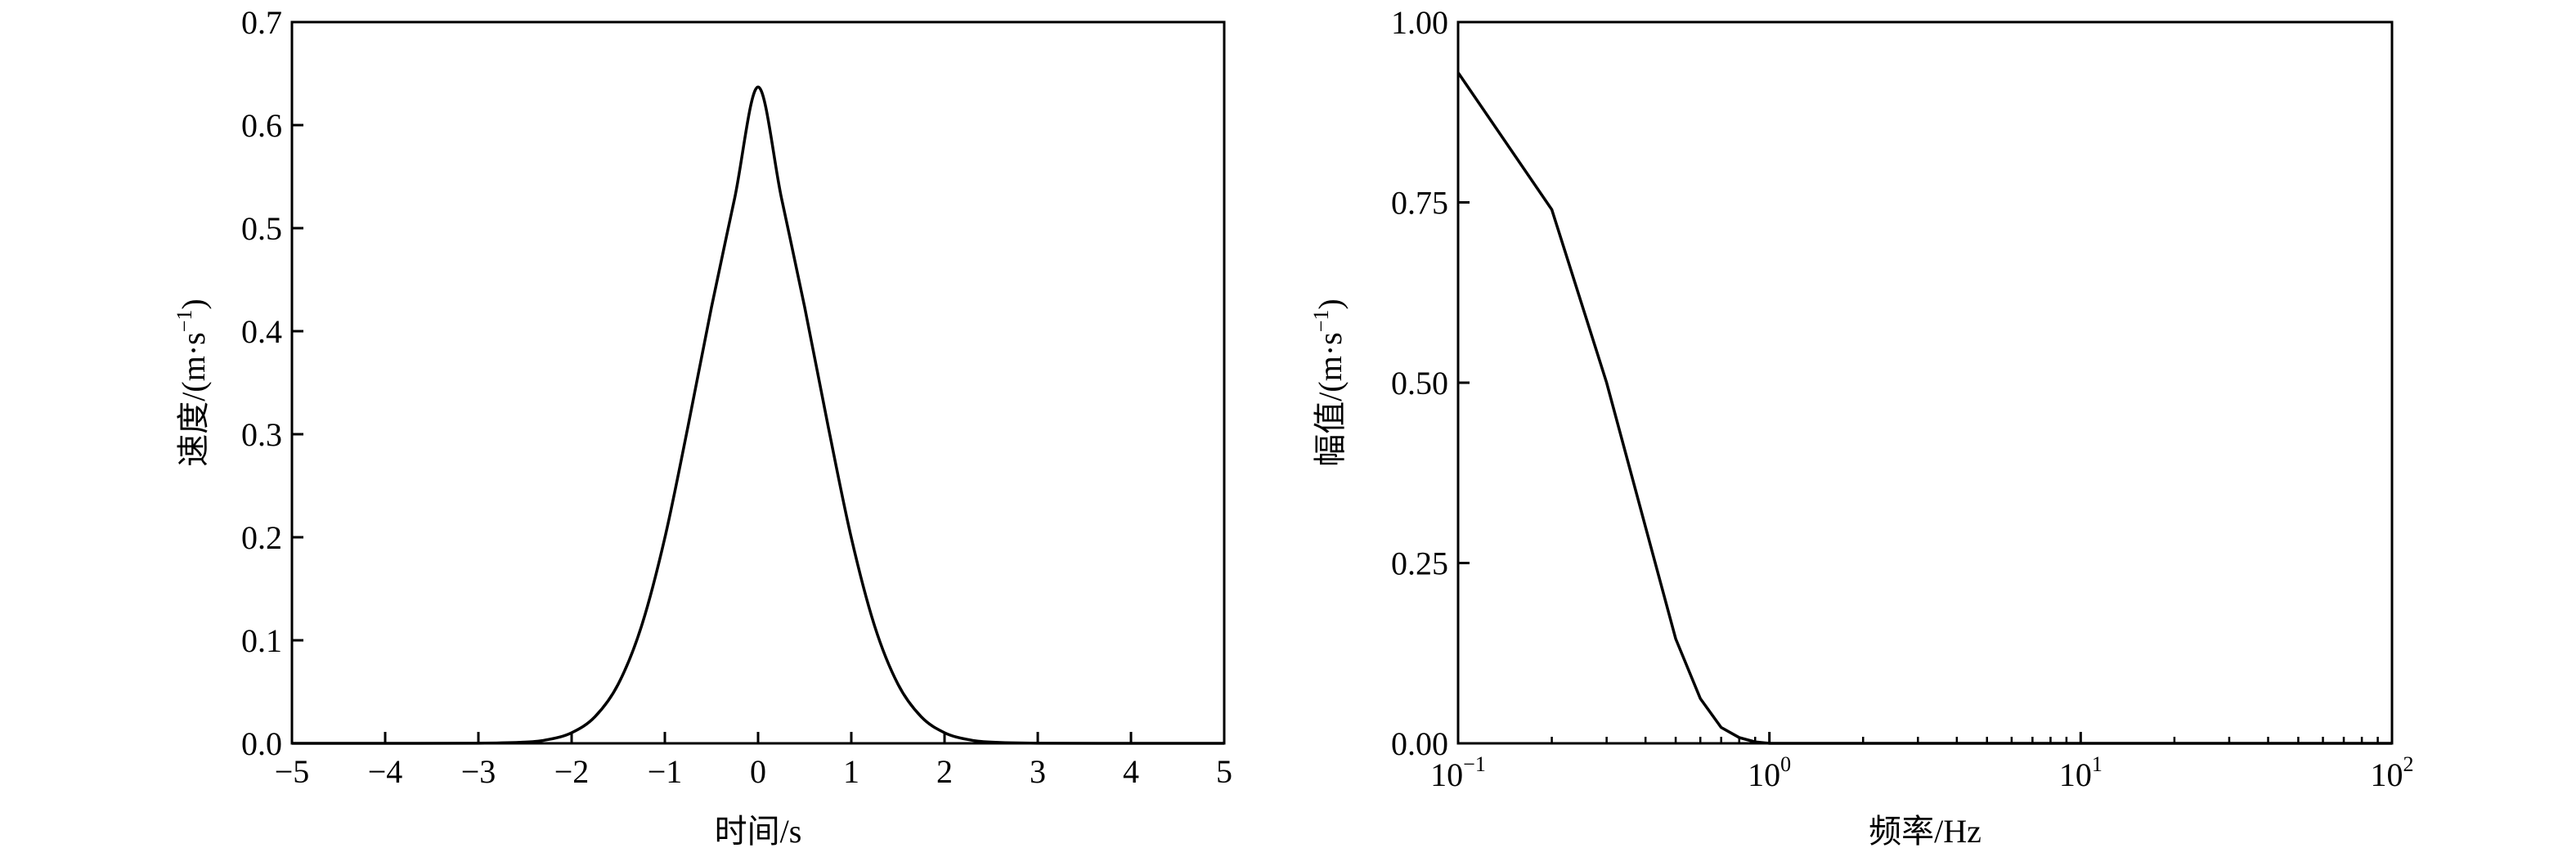 The image size is (2576, 857). I want to click on y-tick-label: 0.5, so click(261, 228).